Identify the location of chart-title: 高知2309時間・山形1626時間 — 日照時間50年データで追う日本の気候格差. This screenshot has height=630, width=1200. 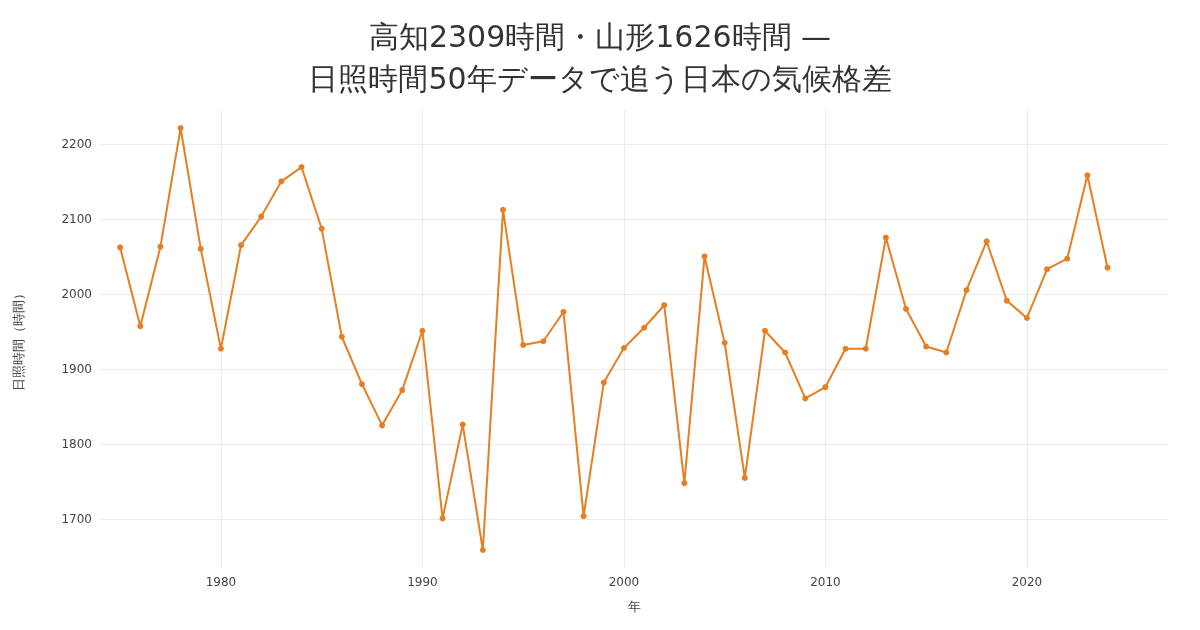
(600, 57).